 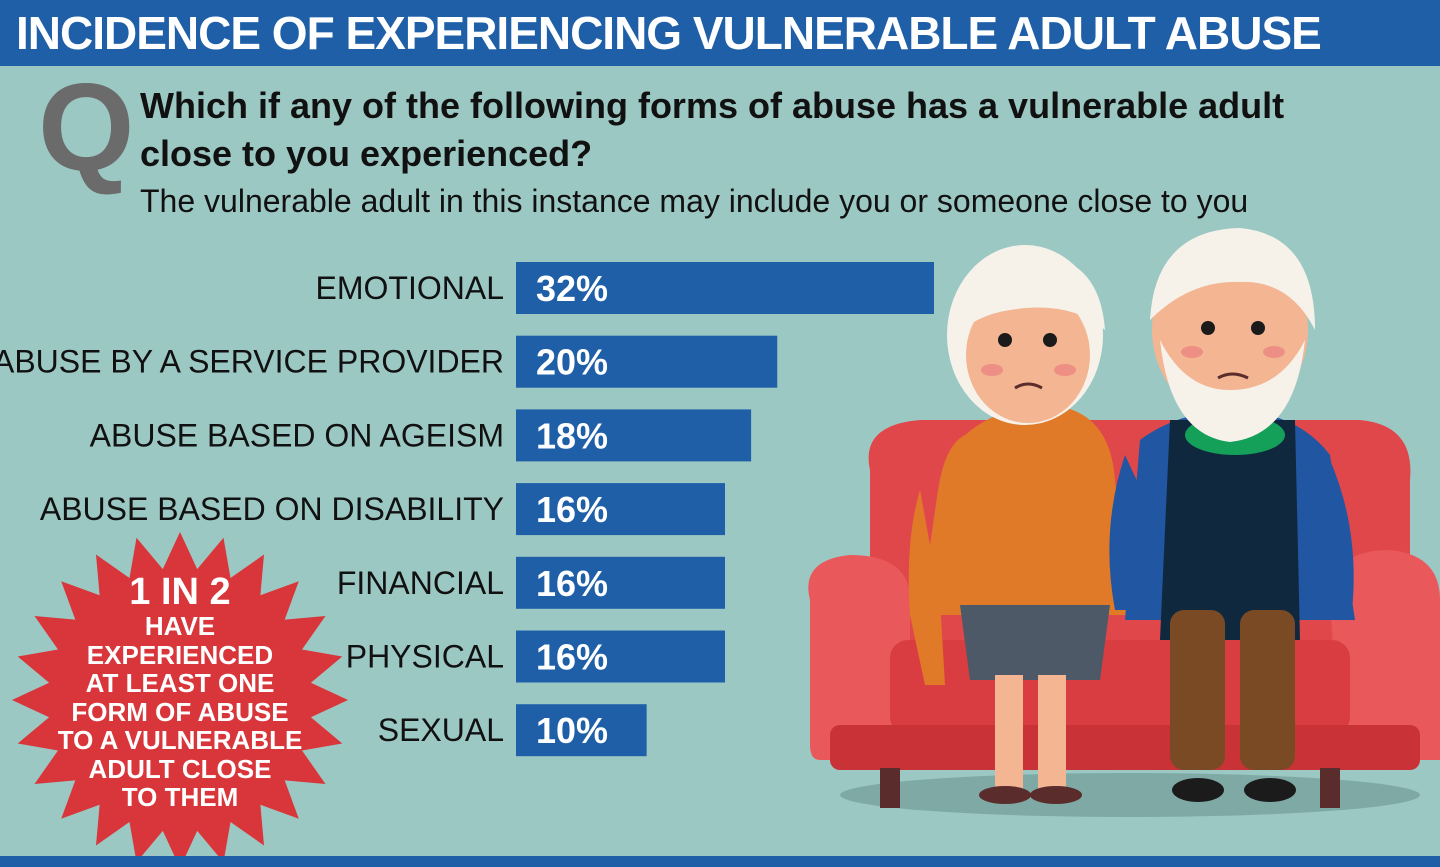 What do you see at coordinates (720, 861) in the screenshot?
I see `bottom-rule` at bounding box center [720, 861].